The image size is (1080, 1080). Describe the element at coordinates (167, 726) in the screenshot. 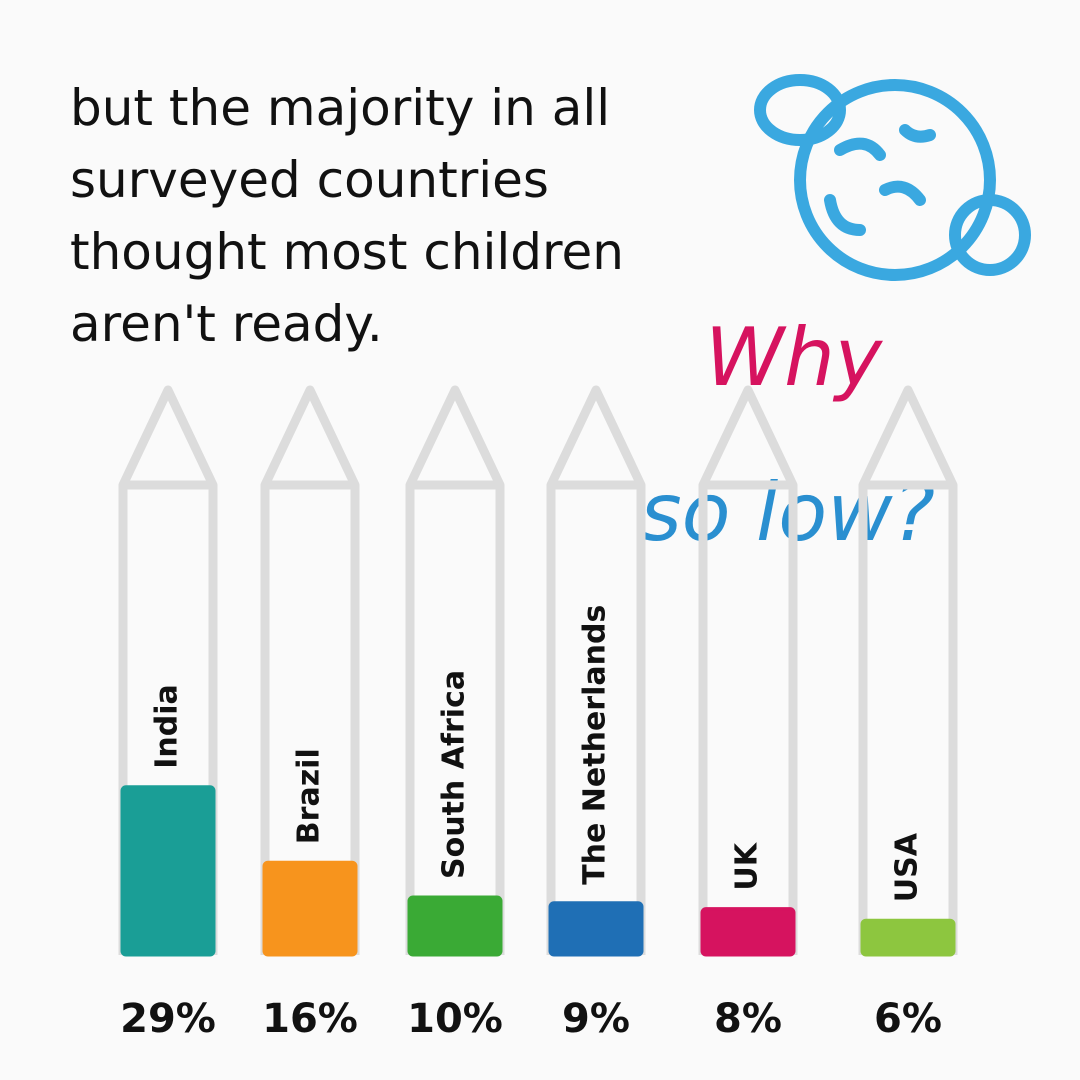

I see `category-label: India` at that location.